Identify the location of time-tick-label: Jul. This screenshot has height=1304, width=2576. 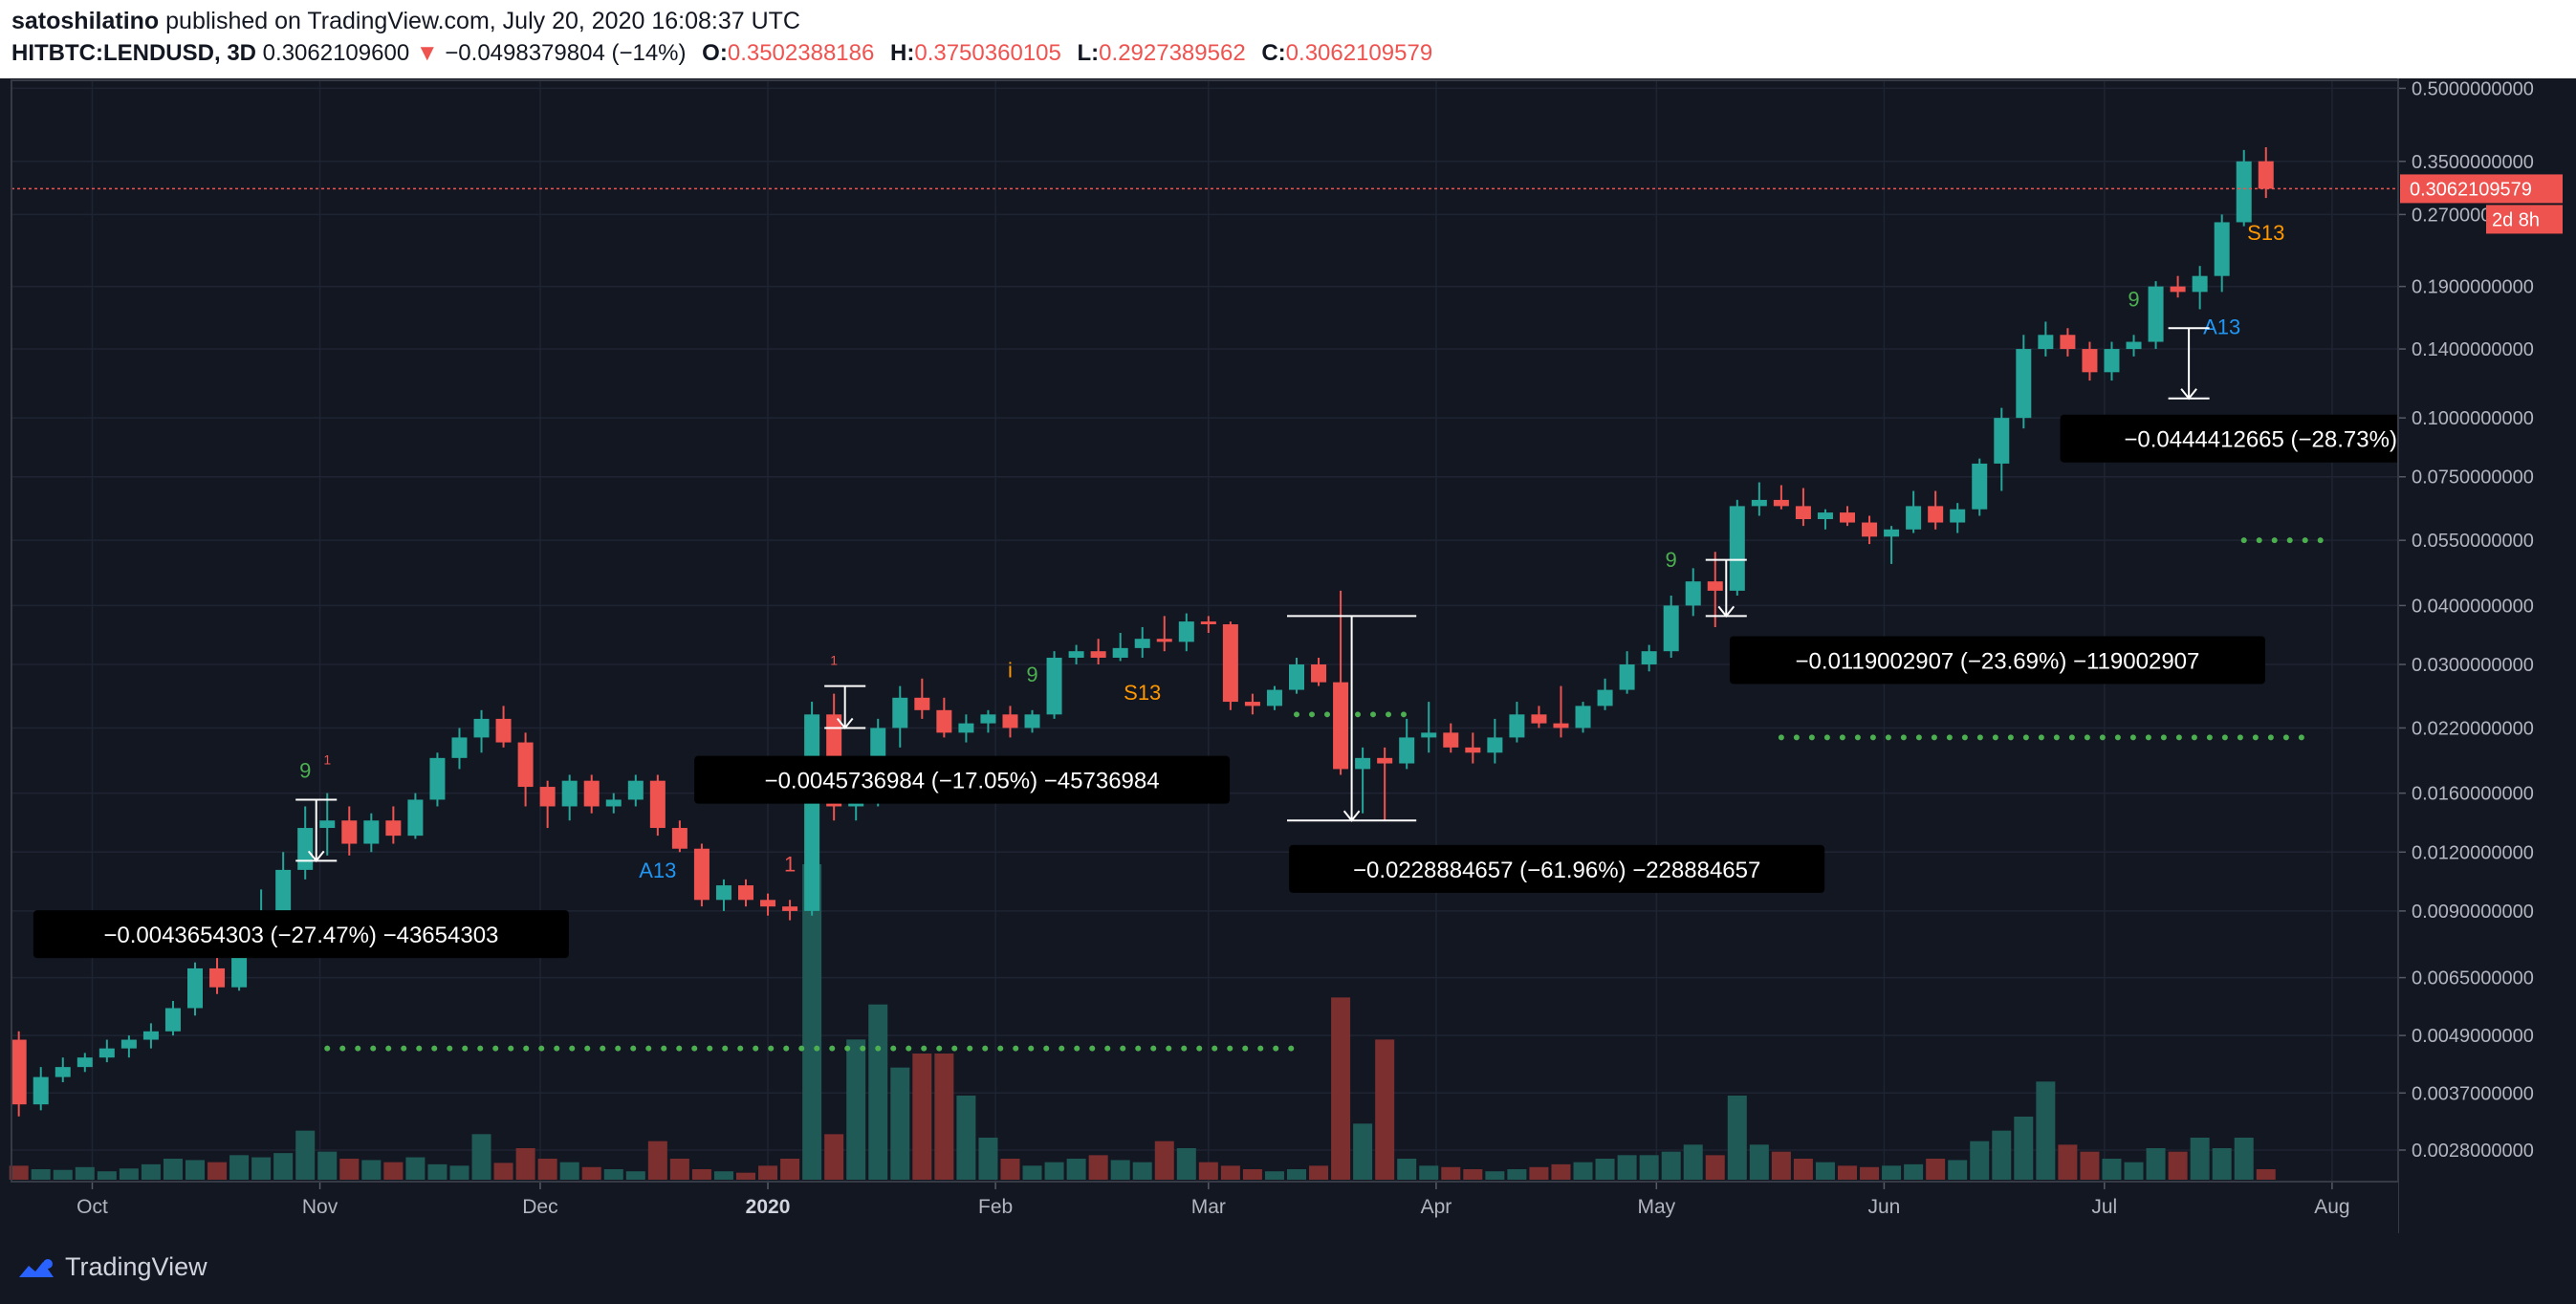
(2104, 1207).